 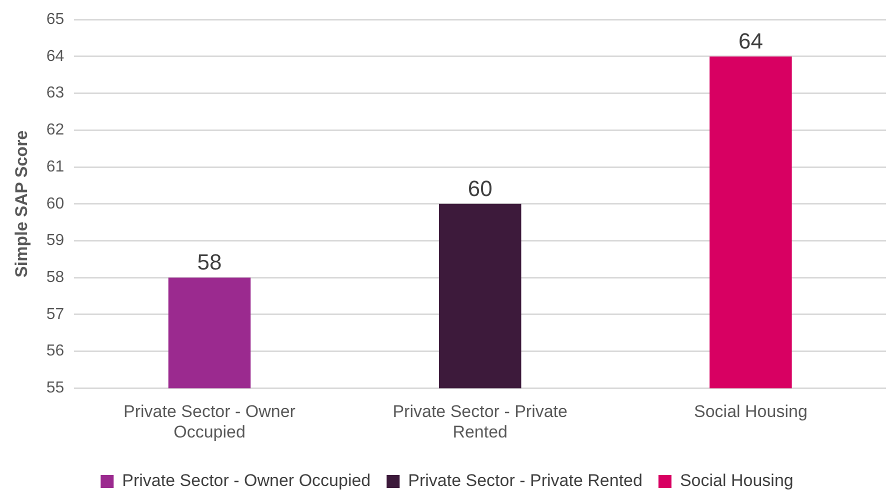 I want to click on x-tick-label: Private Sector - Private Rented, so click(x=480, y=422).